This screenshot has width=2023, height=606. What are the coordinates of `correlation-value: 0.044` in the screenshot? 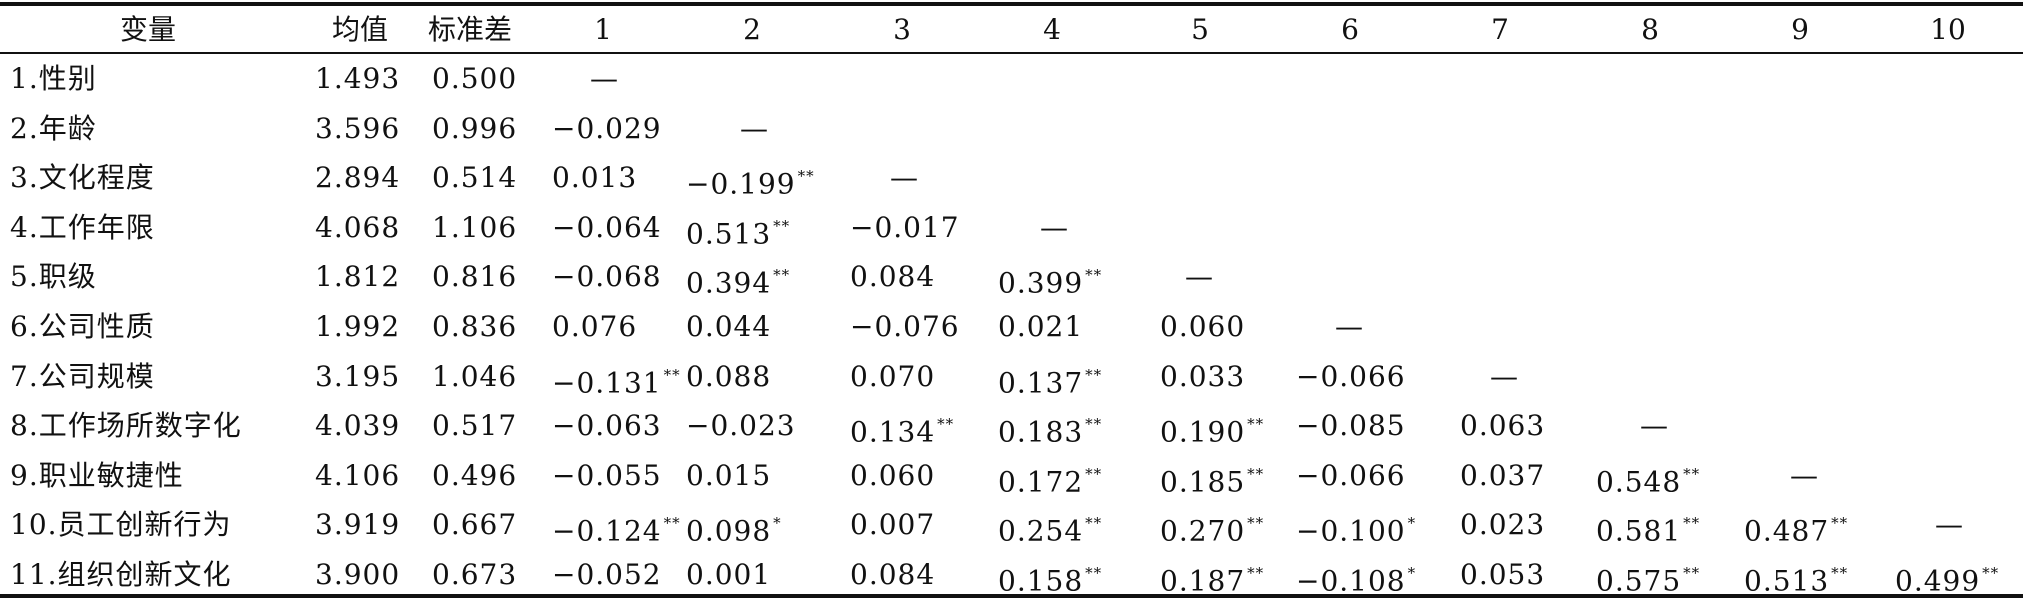 It's located at (729, 326).